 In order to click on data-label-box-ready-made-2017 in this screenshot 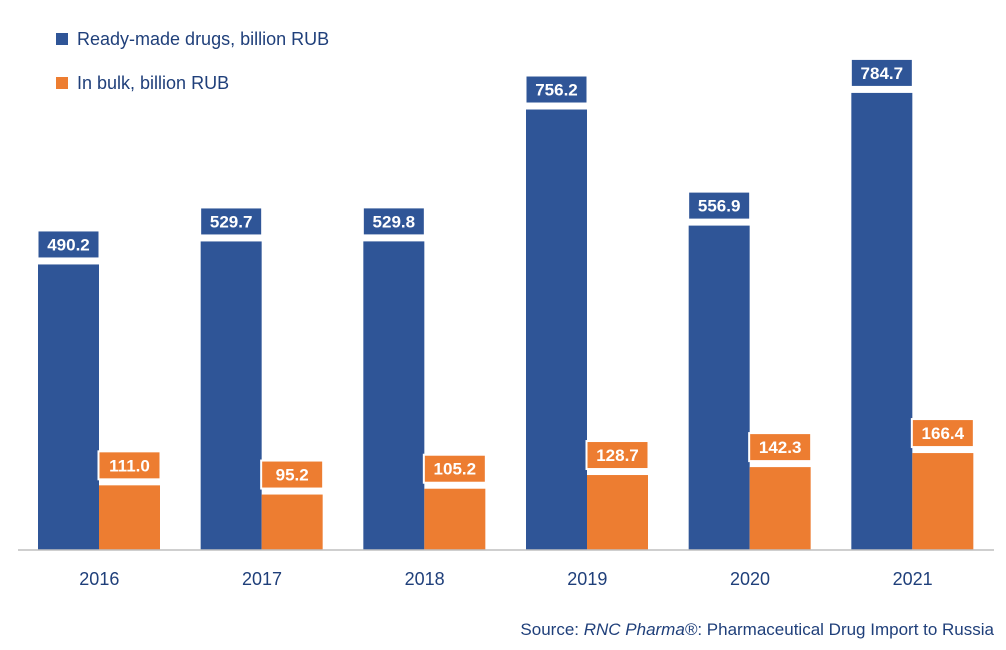, I will do `click(231, 221)`.